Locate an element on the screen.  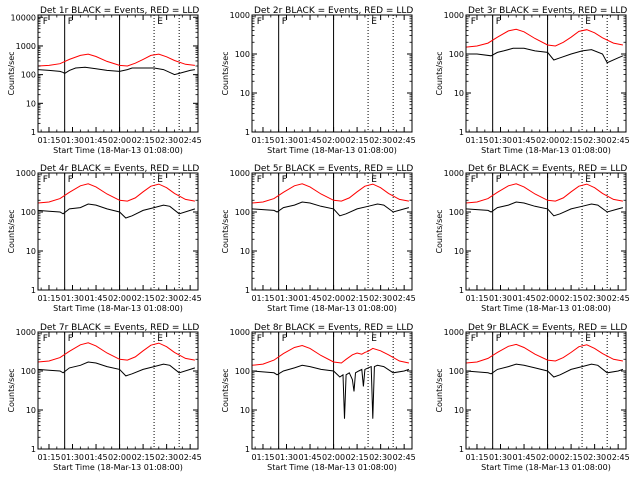
panel-title: Det 1r BLACK = Events, RED = LLD is located at coordinates (119, 11).